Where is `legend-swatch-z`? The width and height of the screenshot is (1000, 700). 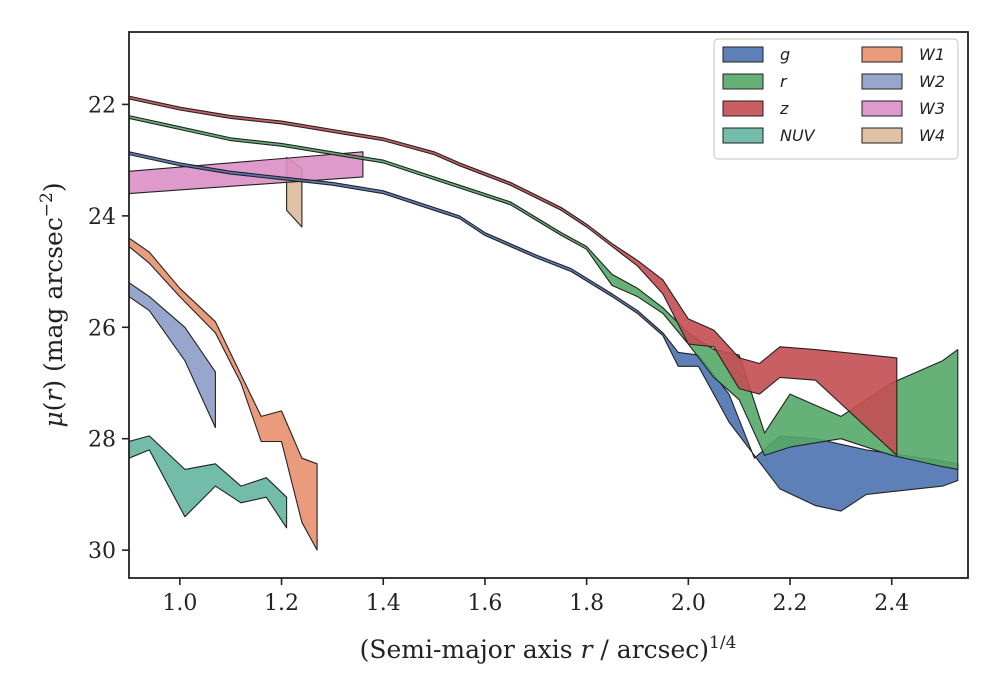 legend-swatch-z is located at coordinates (743, 108).